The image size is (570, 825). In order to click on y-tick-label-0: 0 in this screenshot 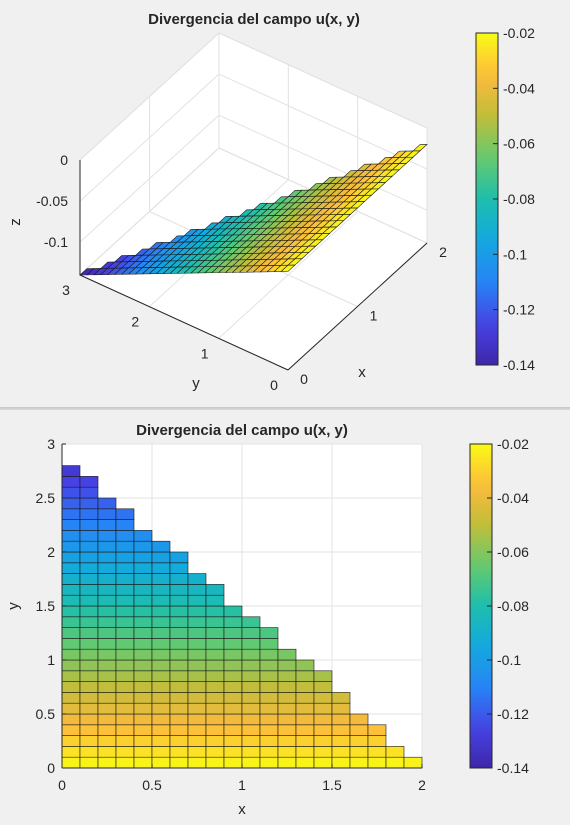, I will do `click(51, 768)`.